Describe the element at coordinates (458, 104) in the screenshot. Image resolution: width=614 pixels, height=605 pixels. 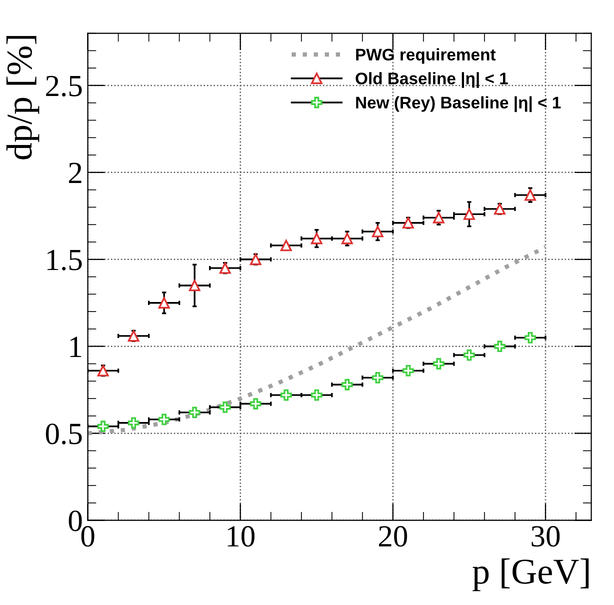
I see `legend-label: New (Rey) Baseline |η| < 1` at that location.